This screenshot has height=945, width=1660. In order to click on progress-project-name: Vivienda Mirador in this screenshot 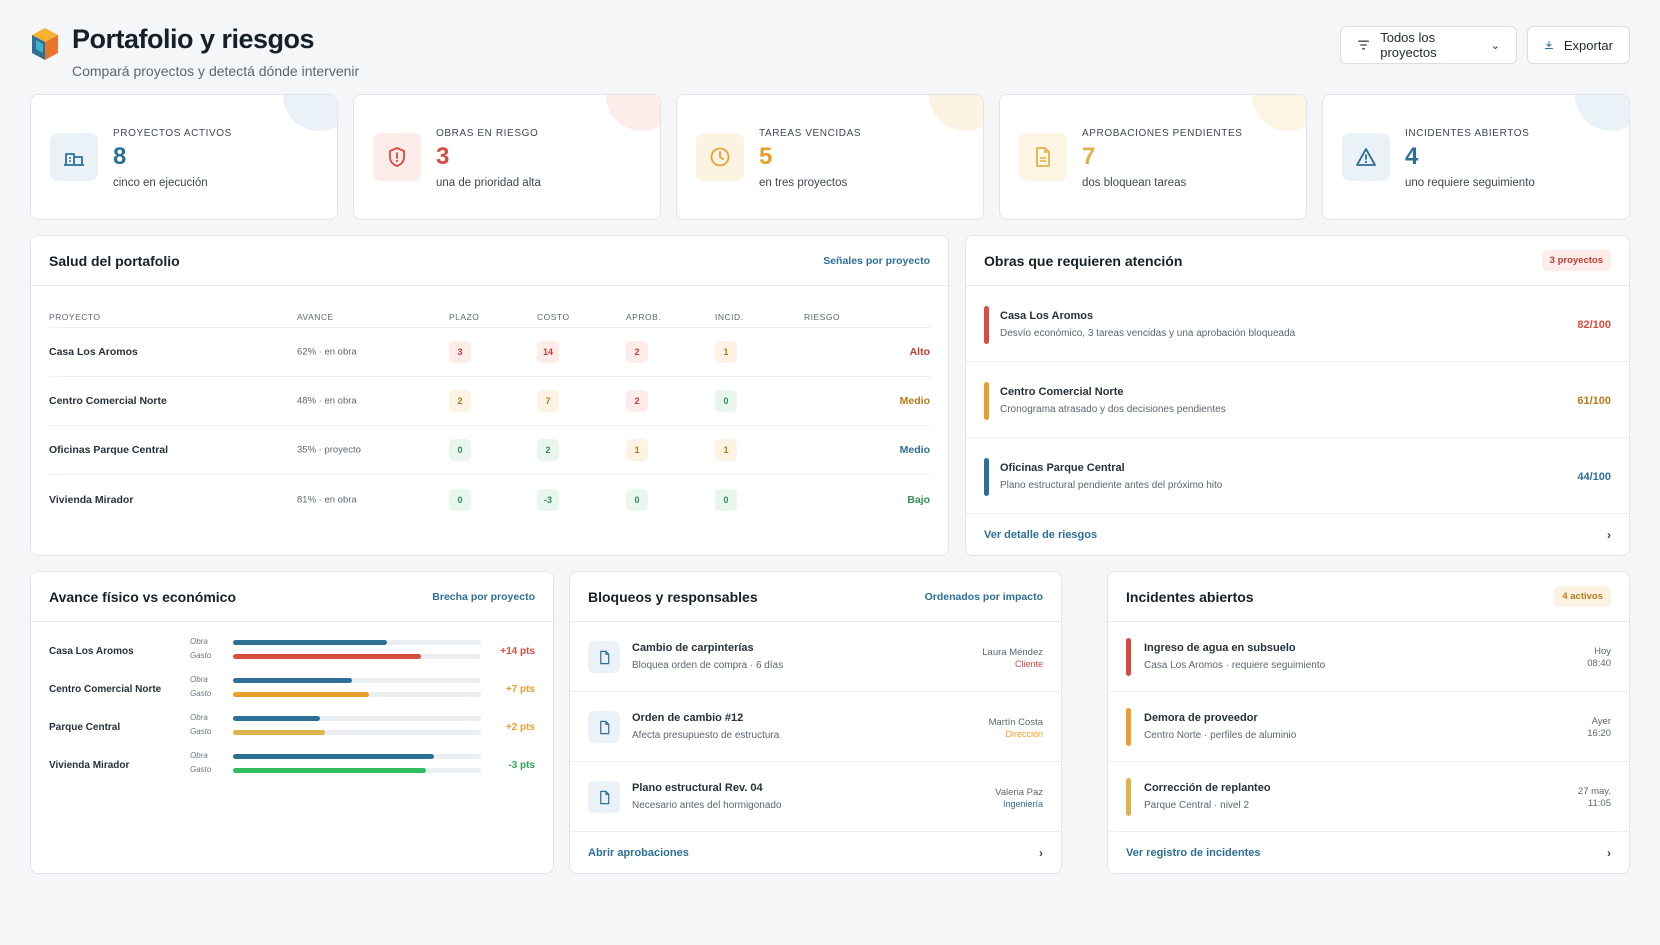, I will do `click(89, 765)`.